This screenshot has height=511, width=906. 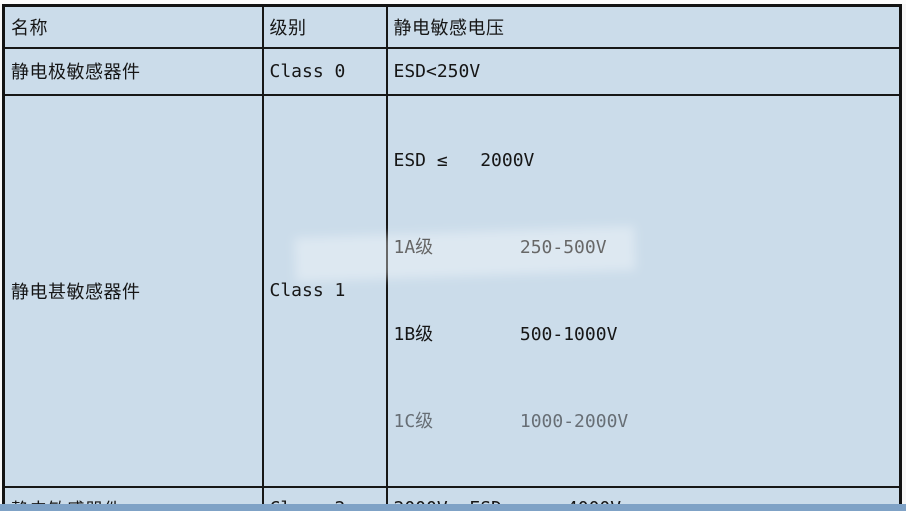 I want to click on top-edge-strip, so click(x=453, y=2).